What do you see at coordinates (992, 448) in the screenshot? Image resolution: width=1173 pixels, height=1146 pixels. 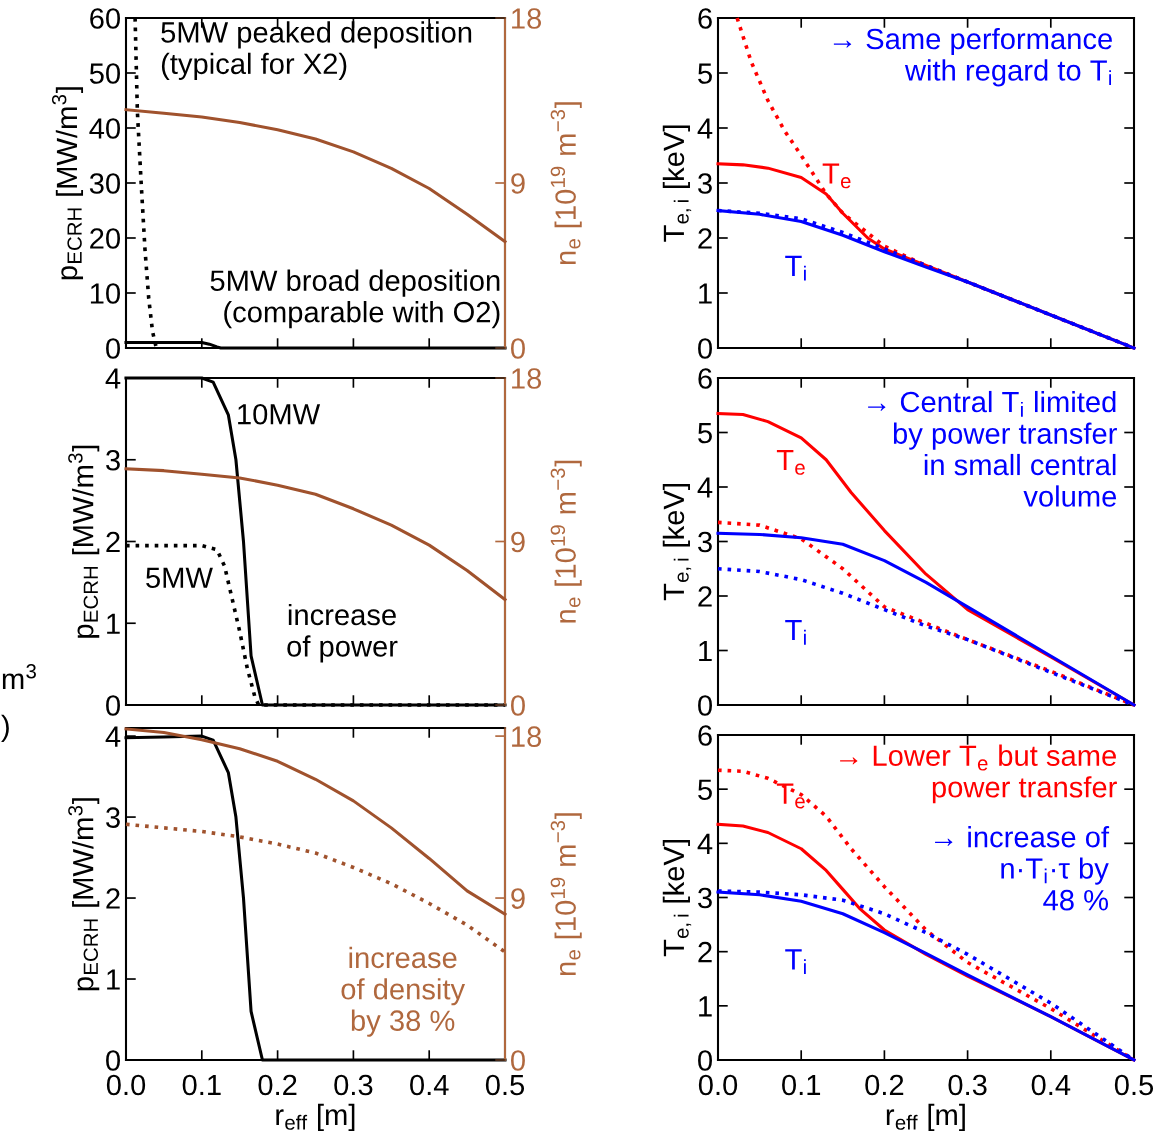 I see `annotation: → Central T$_{i}$ limited by power transfer in small central volume` at bounding box center [992, 448].